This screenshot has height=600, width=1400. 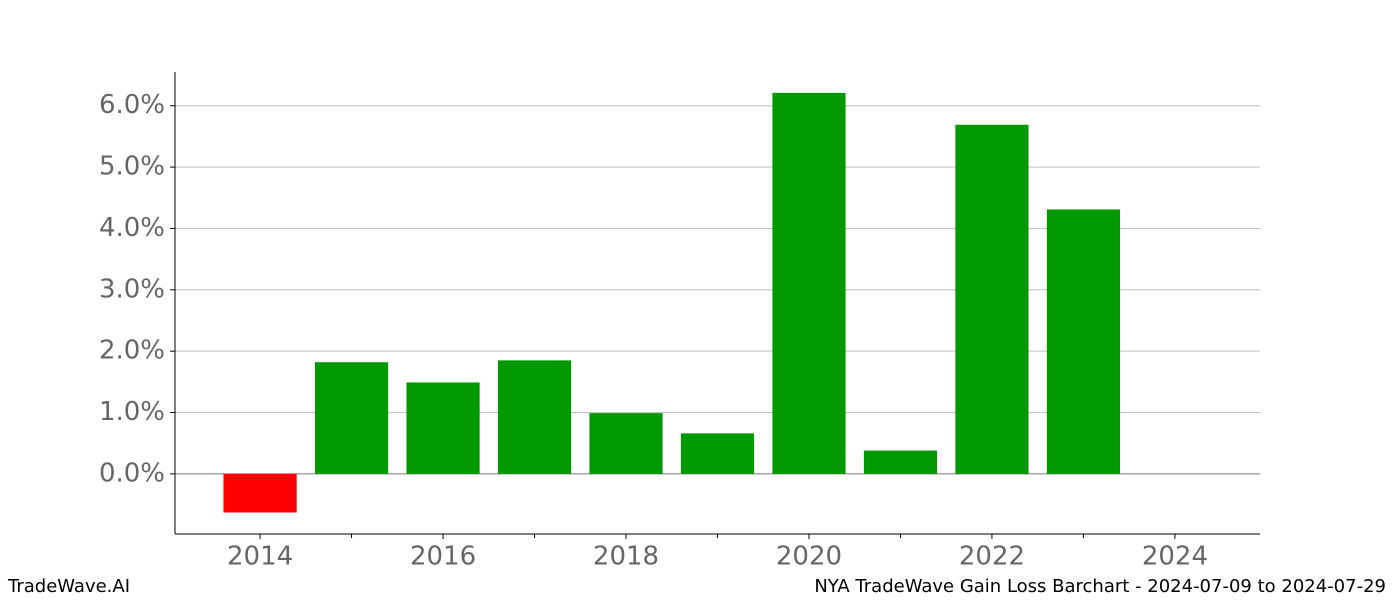 I want to click on y-tick-label: 5.0%, so click(x=132, y=167).